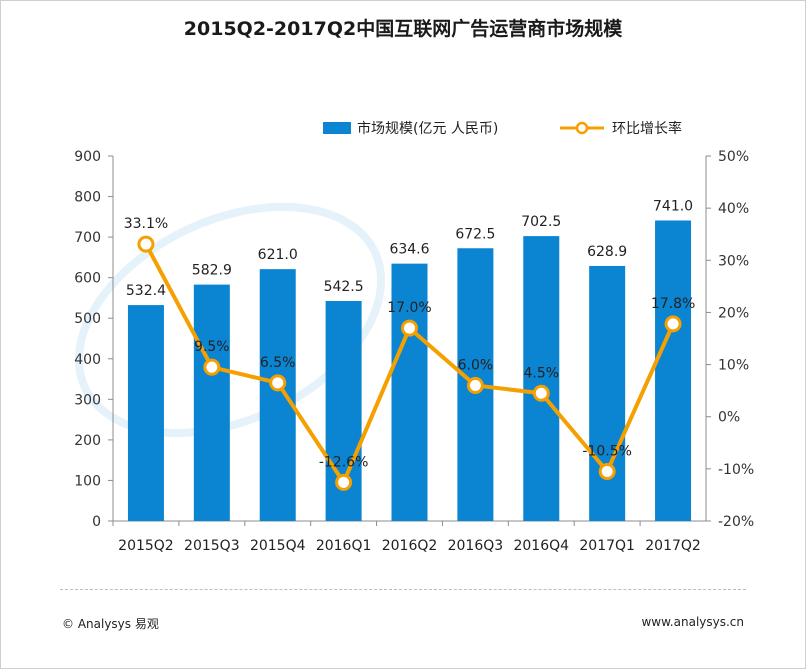  I want to click on bar-value-label: 582.9, so click(212, 271).